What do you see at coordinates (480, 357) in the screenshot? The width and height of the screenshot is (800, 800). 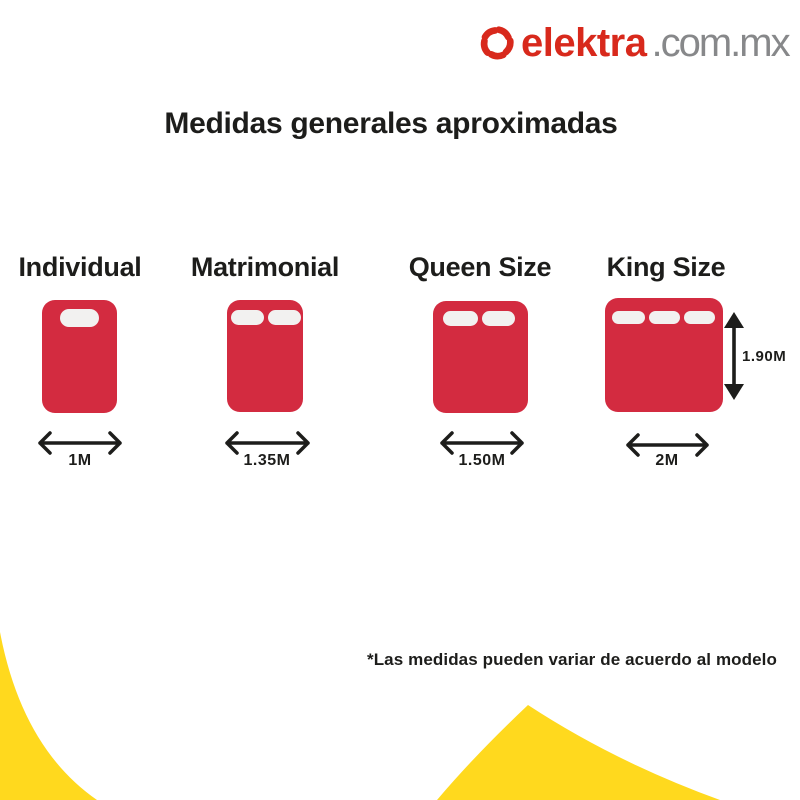 I see `bed-queen` at bounding box center [480, 357].